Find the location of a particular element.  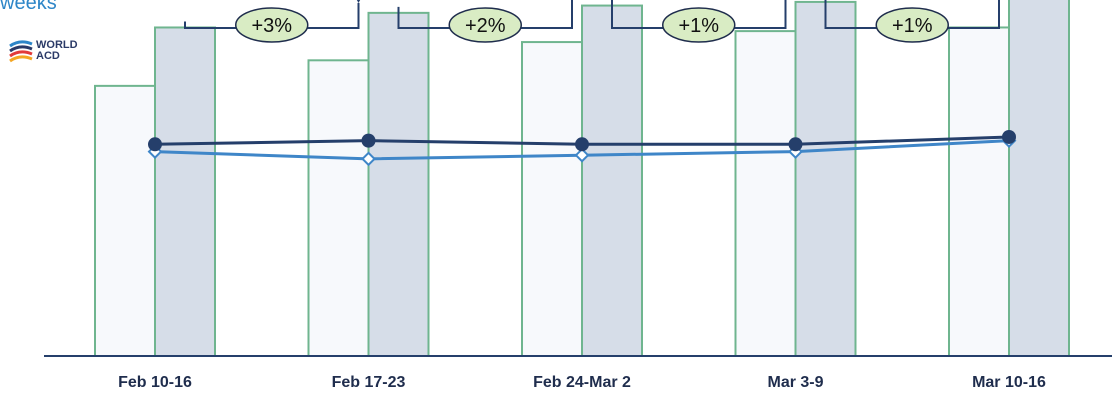

change-label-3: +1% is located at coordinates (912, 26).